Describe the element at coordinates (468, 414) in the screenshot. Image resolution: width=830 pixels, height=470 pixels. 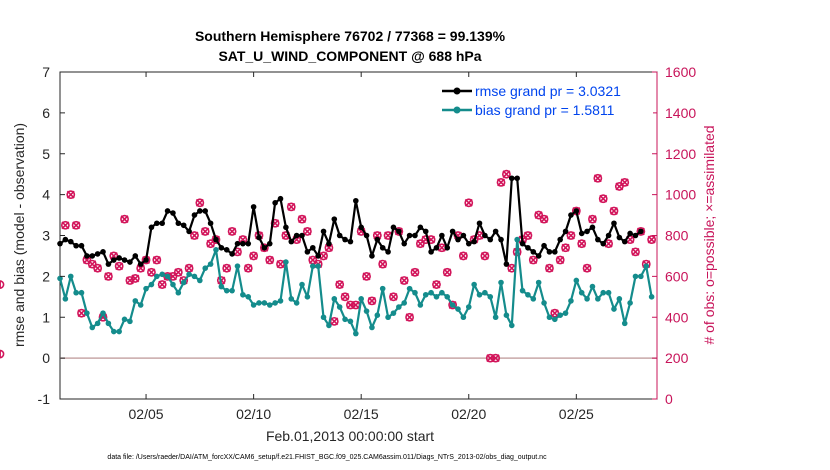
I see `x-tick-label: 02/20` at that location.